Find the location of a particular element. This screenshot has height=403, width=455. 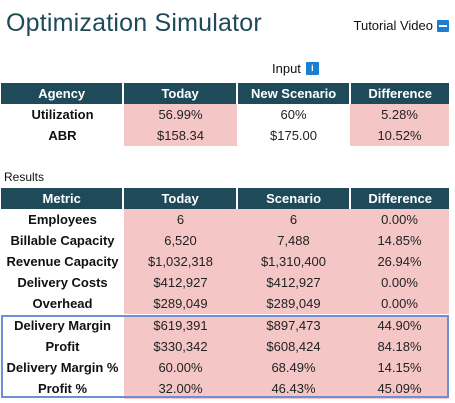

input-label-text: Input is located at coordinates (286, 68).